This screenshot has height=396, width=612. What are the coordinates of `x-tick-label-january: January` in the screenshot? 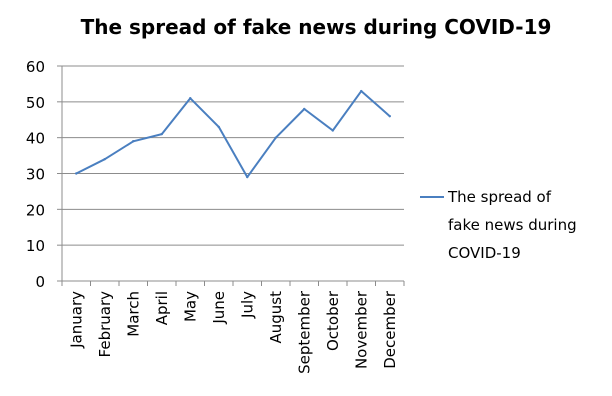 It's located at (76, 320).